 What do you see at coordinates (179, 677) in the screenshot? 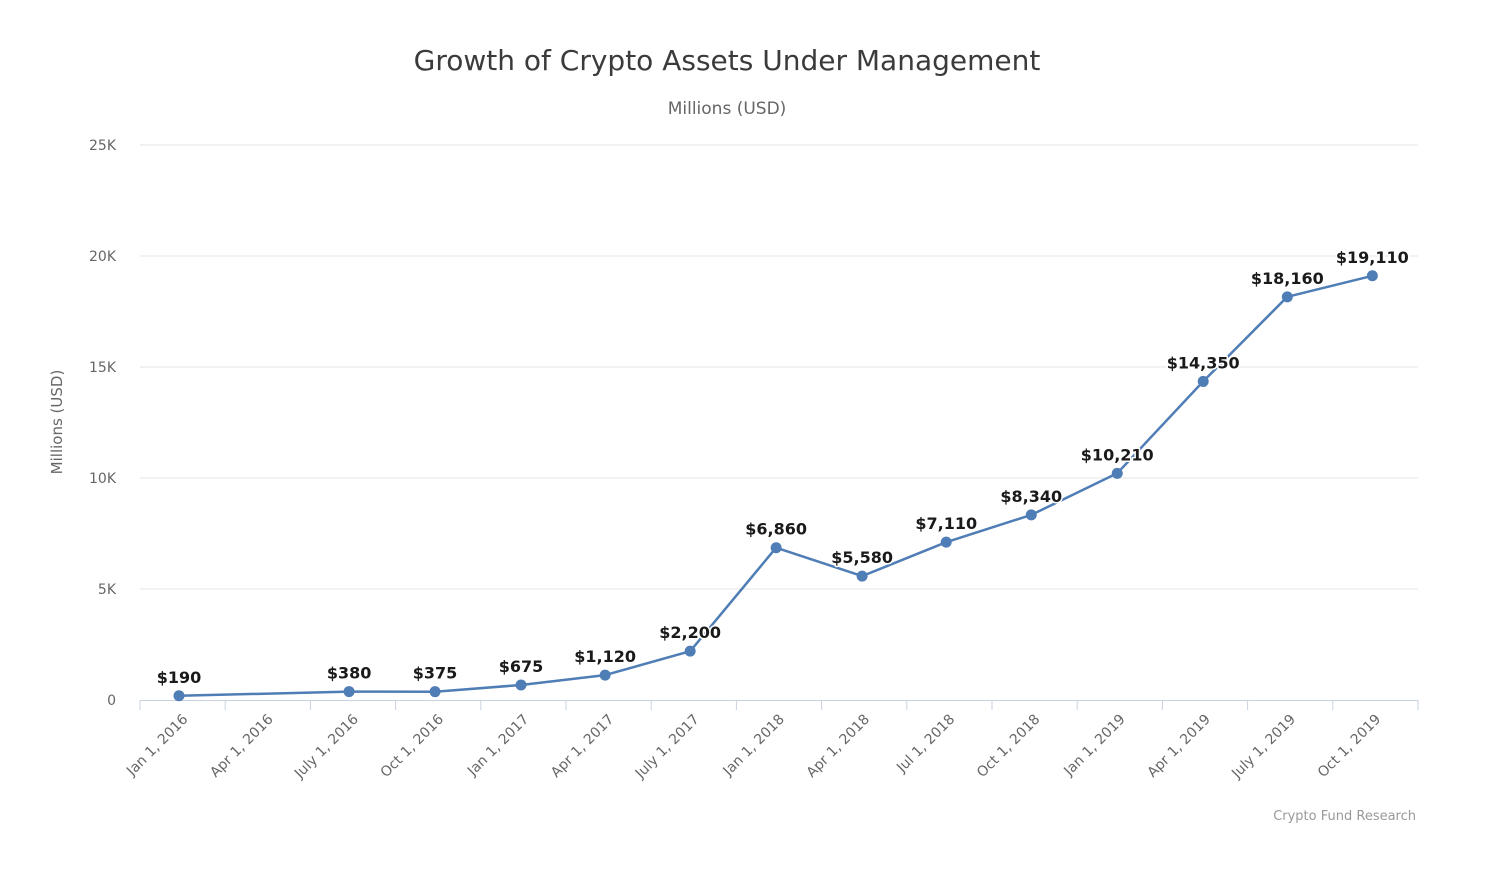
I see `data-label: $190` at bounding box center [179, 677].